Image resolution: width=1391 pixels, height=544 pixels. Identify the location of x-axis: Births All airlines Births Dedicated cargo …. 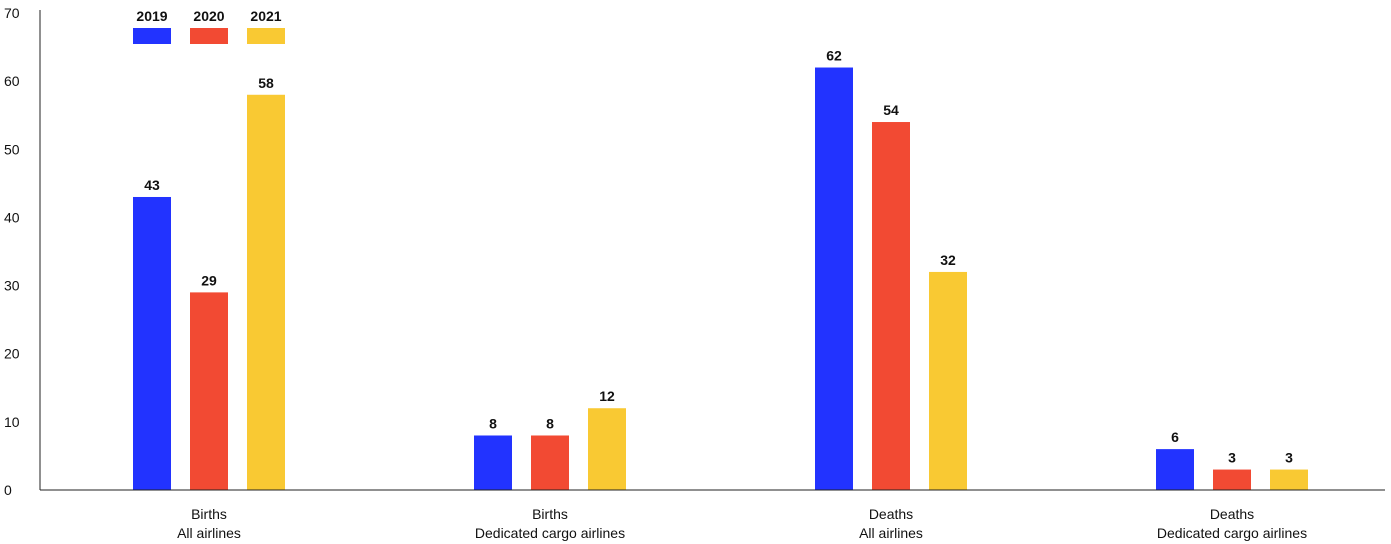
(712, 515).